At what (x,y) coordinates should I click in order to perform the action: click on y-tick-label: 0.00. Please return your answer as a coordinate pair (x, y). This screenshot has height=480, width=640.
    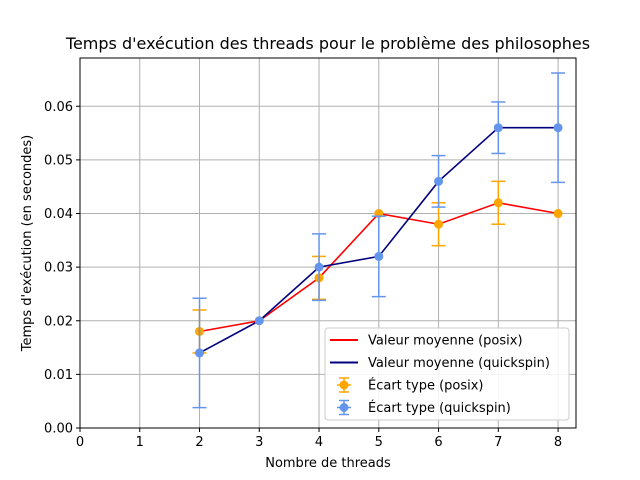
    Looking at the image, I should click on (58, 429).